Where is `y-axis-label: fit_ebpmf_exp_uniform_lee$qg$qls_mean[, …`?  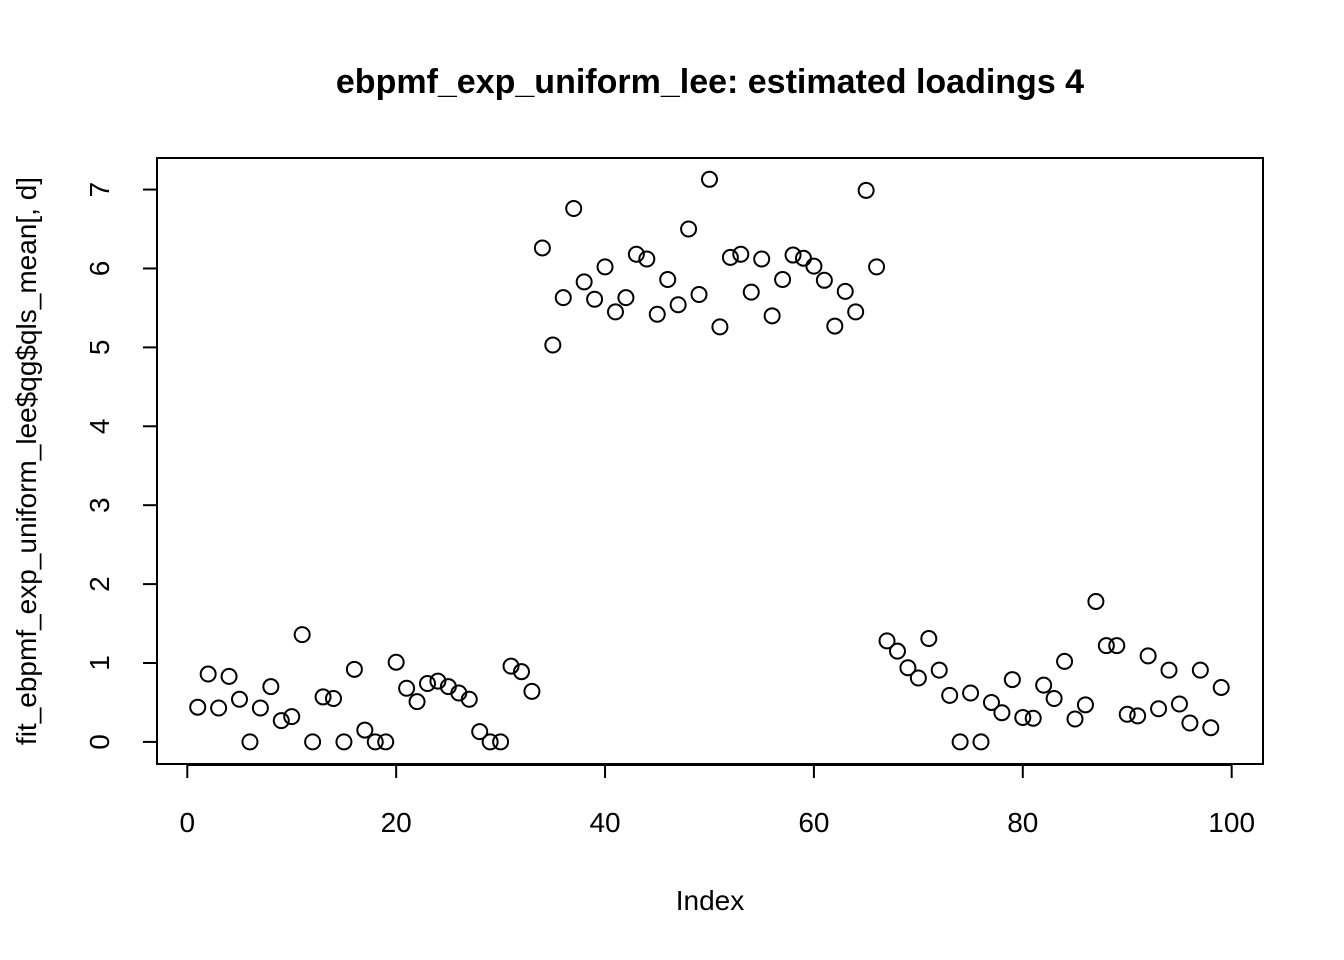 y-axis-label: fit_ebpmf_exp_uniform_lee$qg$qls_mean[, … is located at coordinates (26, 461).